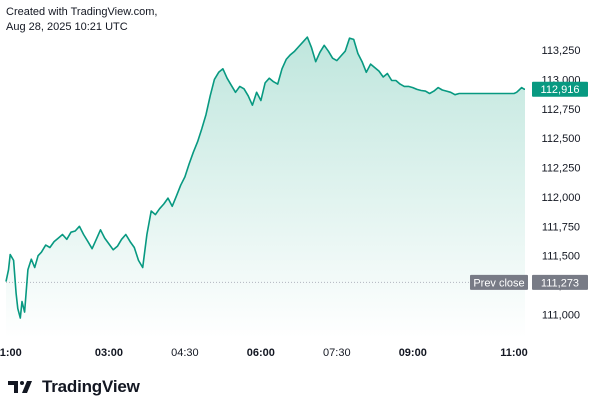 The width and height of the screenshot is (590, 400). What do you see at coordinates (561, 227) in the screenshot?
I see `y-tick-label: 111,750` at bounding box center [561, 227].